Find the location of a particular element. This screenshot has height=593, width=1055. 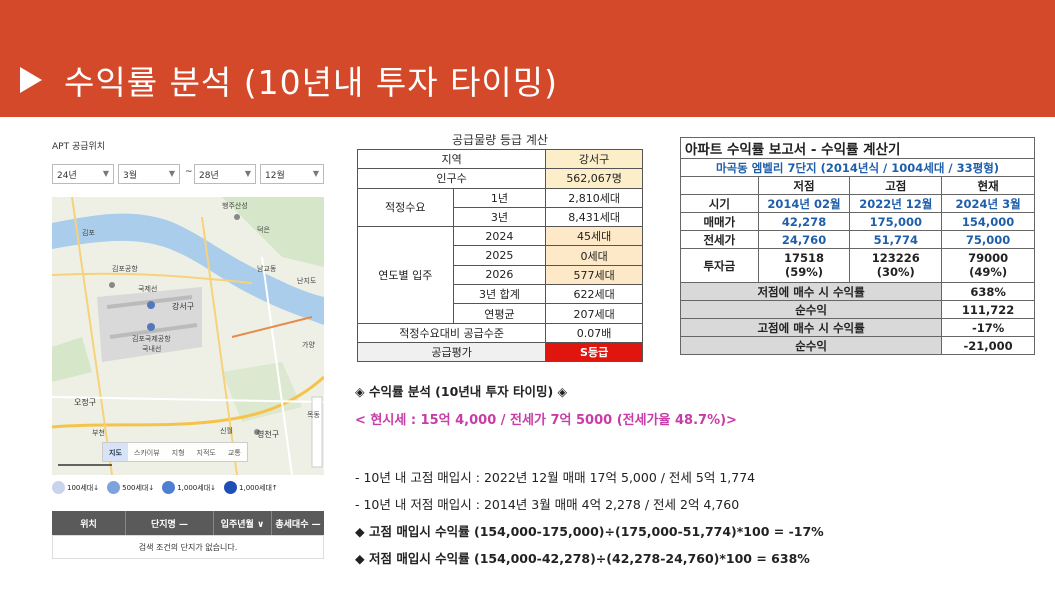

table-cell: 순수익 is located at coordinates (811, 309).